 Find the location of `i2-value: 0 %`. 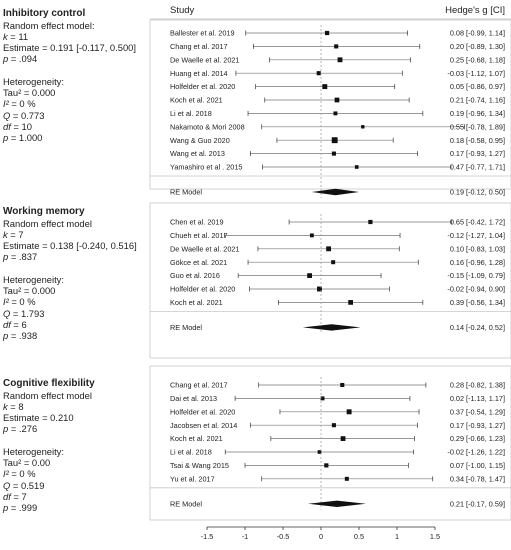

i2-value: 0 % is located at coordinates (27, 302).